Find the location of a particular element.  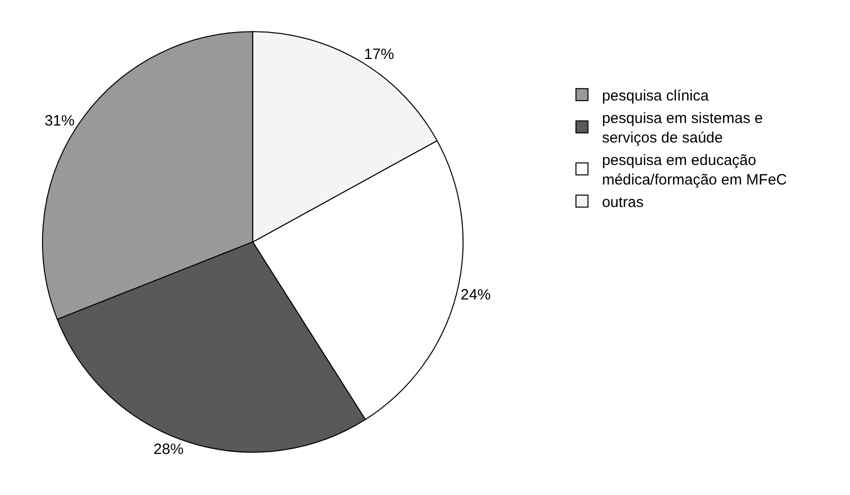

data-label: 31% is located at coordinates (59, 121).